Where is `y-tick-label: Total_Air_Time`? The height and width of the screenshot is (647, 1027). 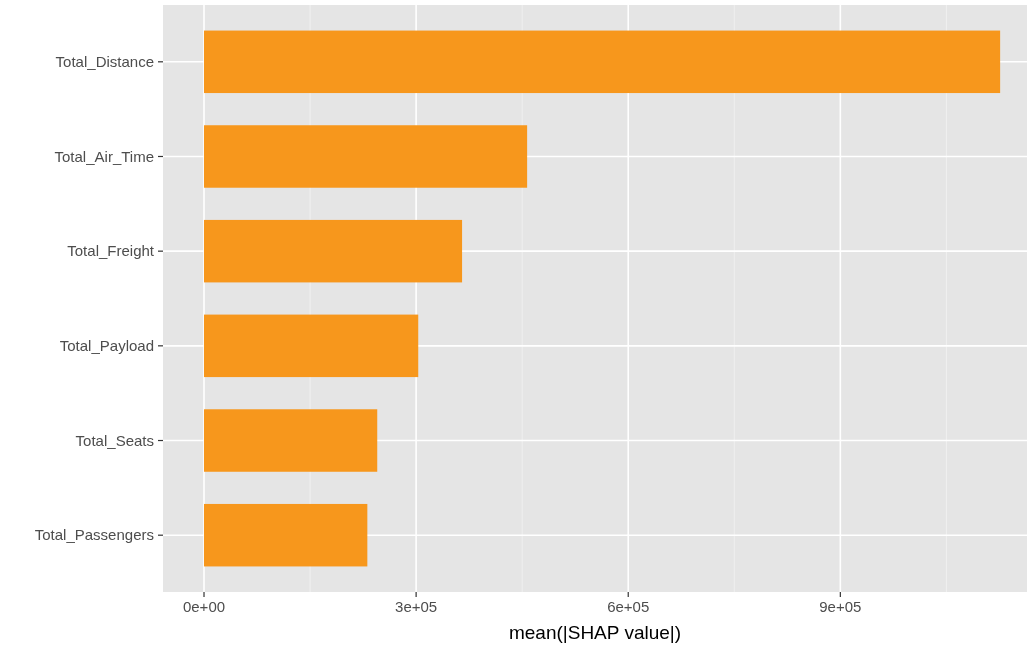 y-tick-label: Total_Air_Time is located at coordinates (104, 156).